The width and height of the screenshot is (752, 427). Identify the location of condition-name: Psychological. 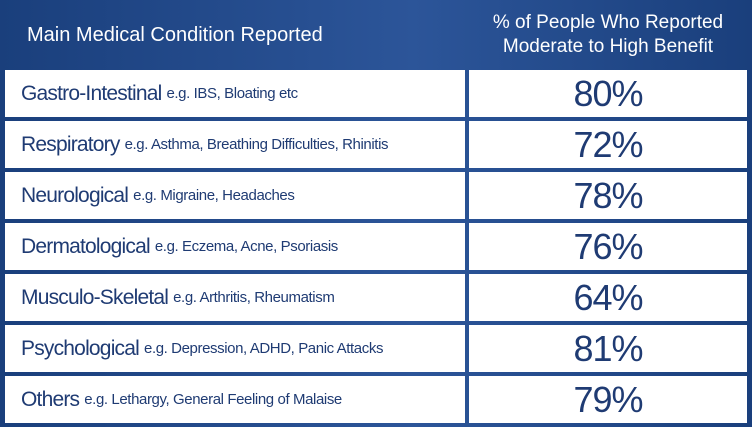
(80, 348).